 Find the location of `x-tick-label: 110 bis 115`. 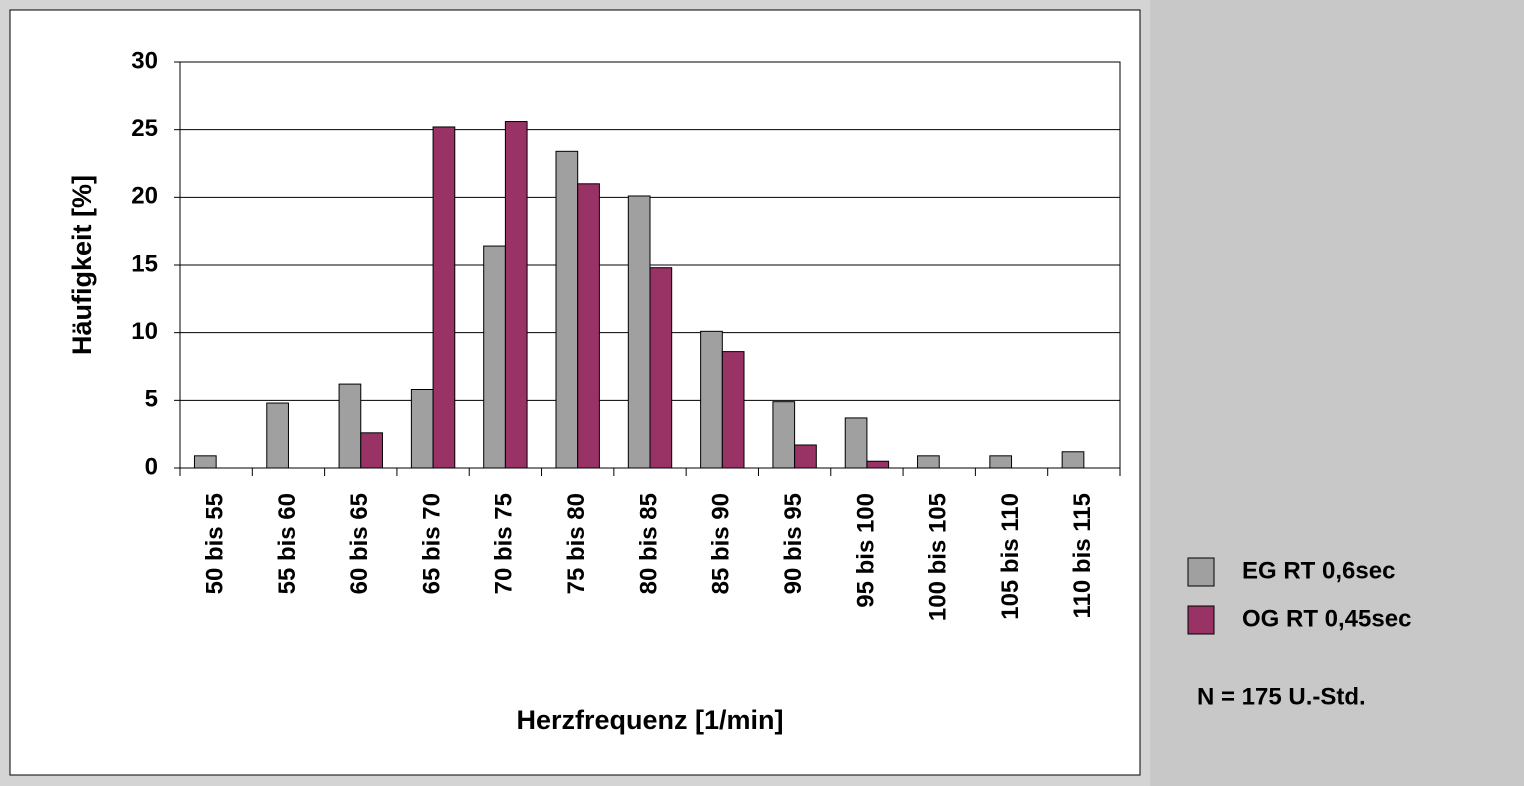

x-tick-label: 110 bis 115 is located at coordinates (1082, 555).